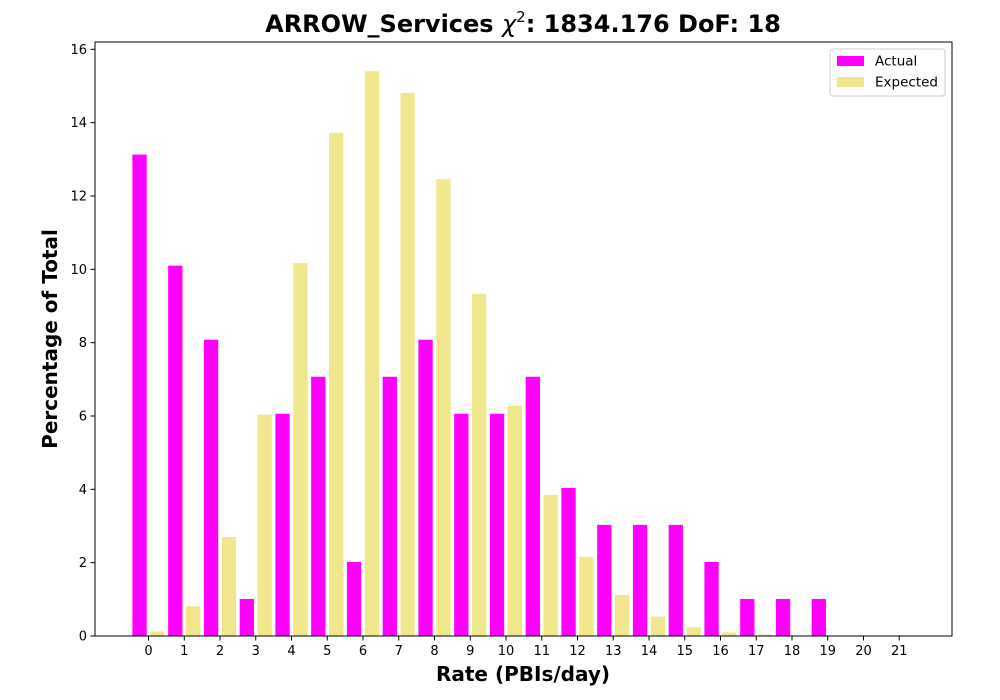 This screenshot has height=700, width=1000. Describe the element at coordinates (899, 651) in the screenshot. I see `x-tick-label-21: 21` at that location.